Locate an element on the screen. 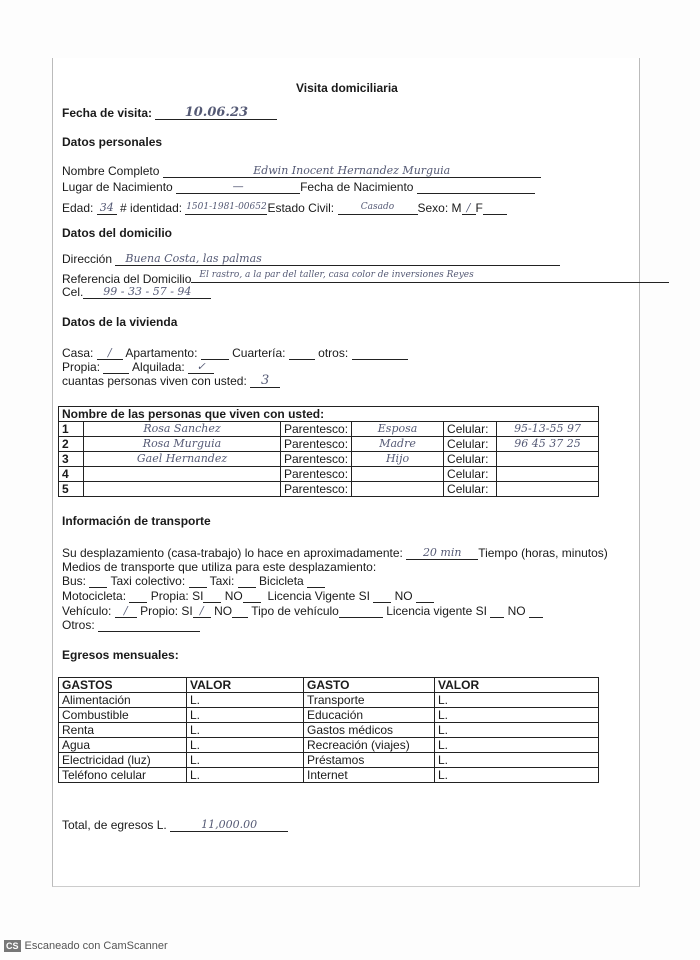 This screenshot has width=700, height=960. persona-nombre: Gael Hernandez is located at coordinates (182, 459).